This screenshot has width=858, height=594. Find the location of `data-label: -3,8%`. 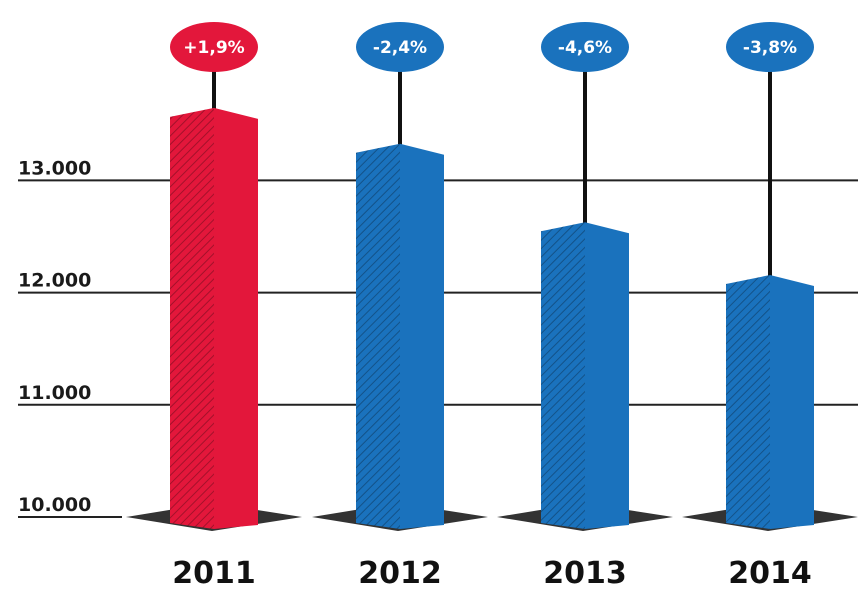

data-label: -3,8% is located at coordinates (770, 48).